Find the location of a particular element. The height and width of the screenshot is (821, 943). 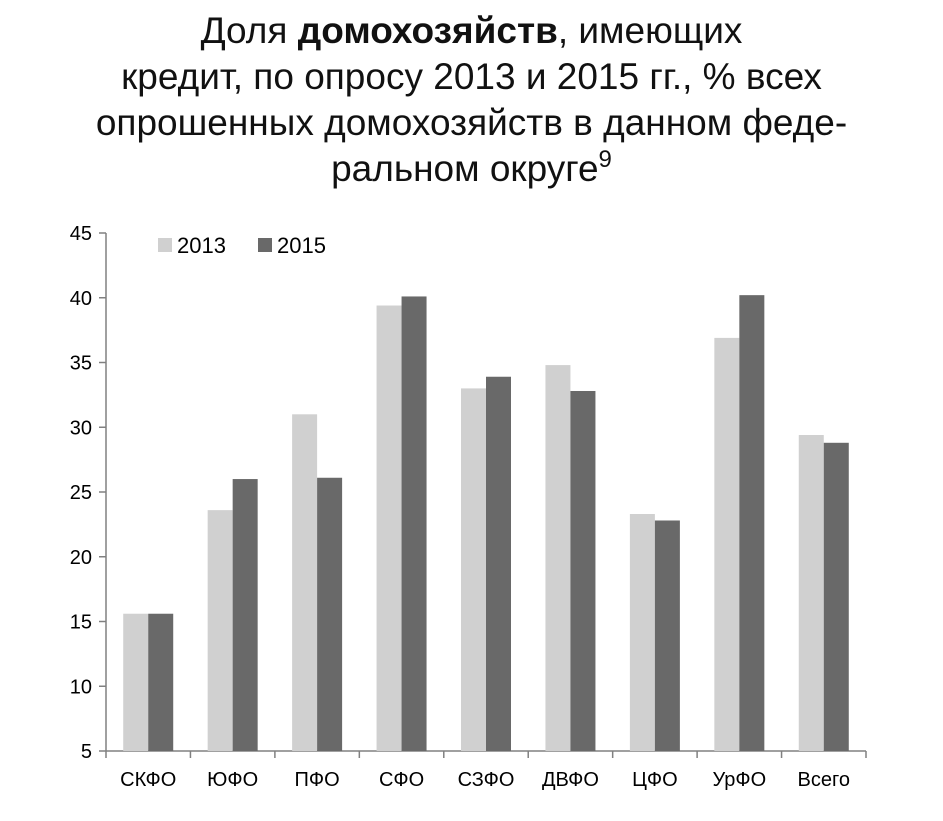

title-line-1-bold: домохозяйств is located at coordinates (427, 30).